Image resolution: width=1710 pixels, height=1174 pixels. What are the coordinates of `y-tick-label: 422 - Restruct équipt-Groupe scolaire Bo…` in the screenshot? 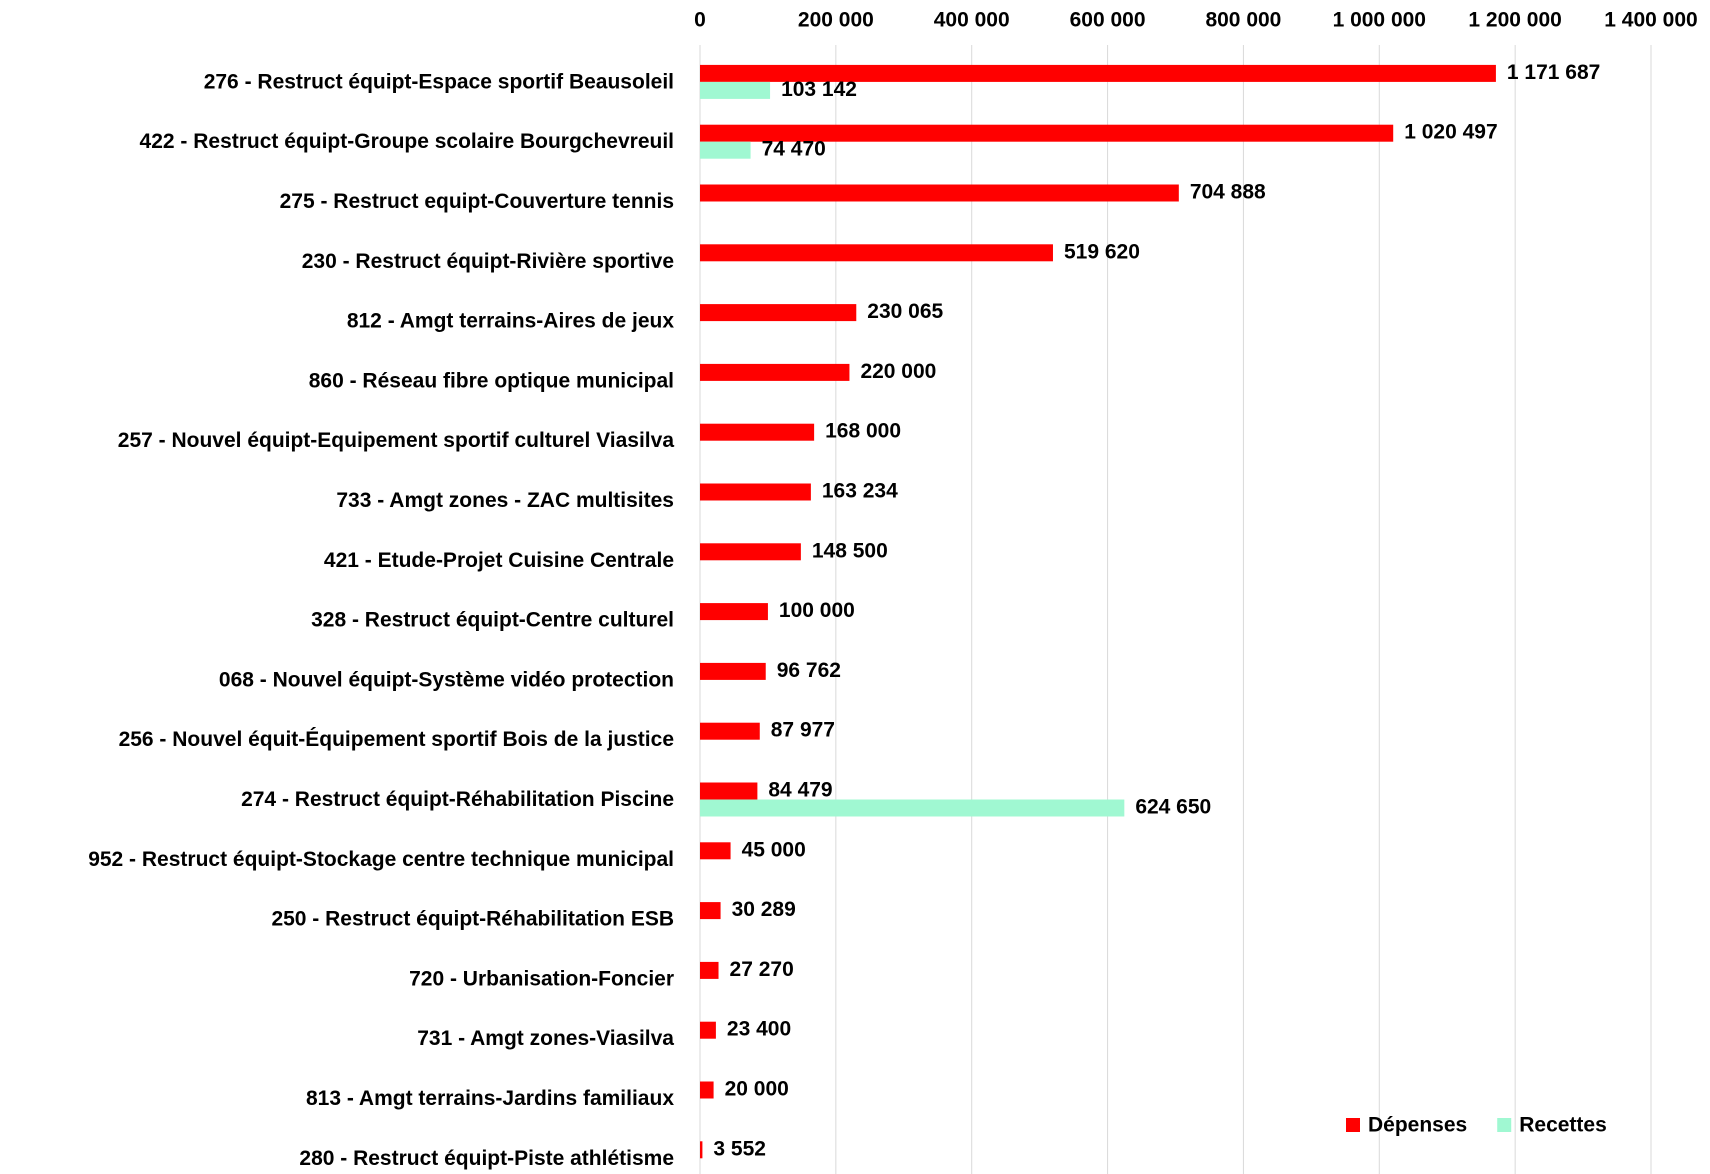 It's located at (407, 141).